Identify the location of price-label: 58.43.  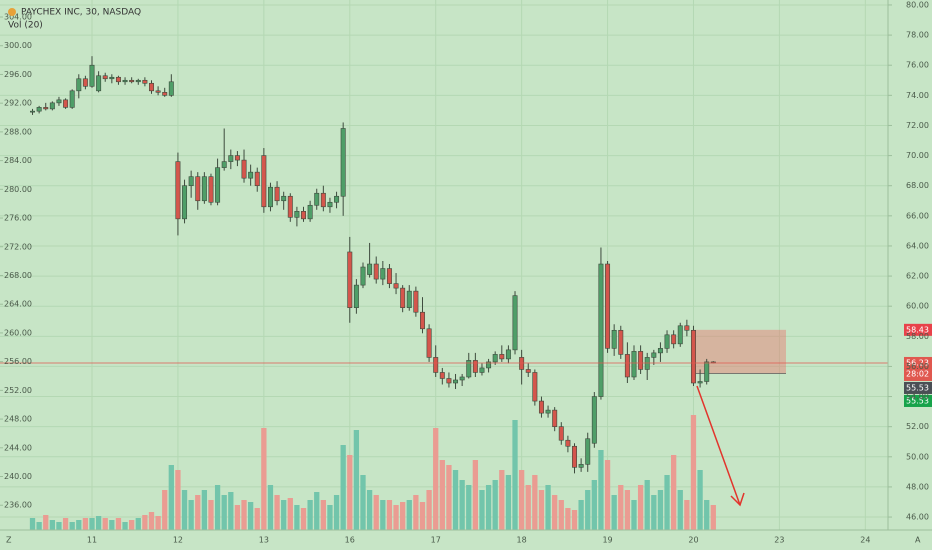
(917, 329).